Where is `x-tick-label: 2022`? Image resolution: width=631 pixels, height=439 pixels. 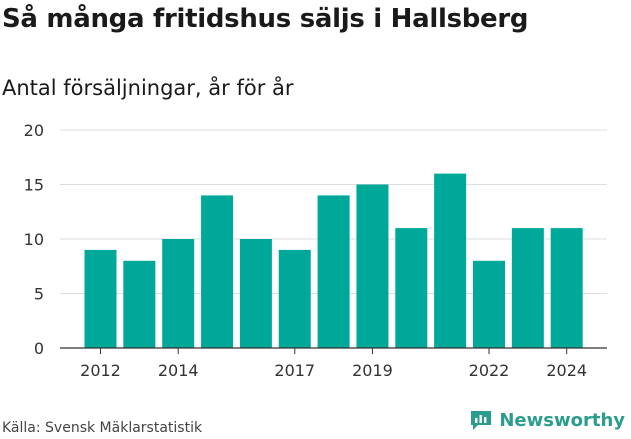
x-tick-label: 2022 is located at coordinates (489, 370).